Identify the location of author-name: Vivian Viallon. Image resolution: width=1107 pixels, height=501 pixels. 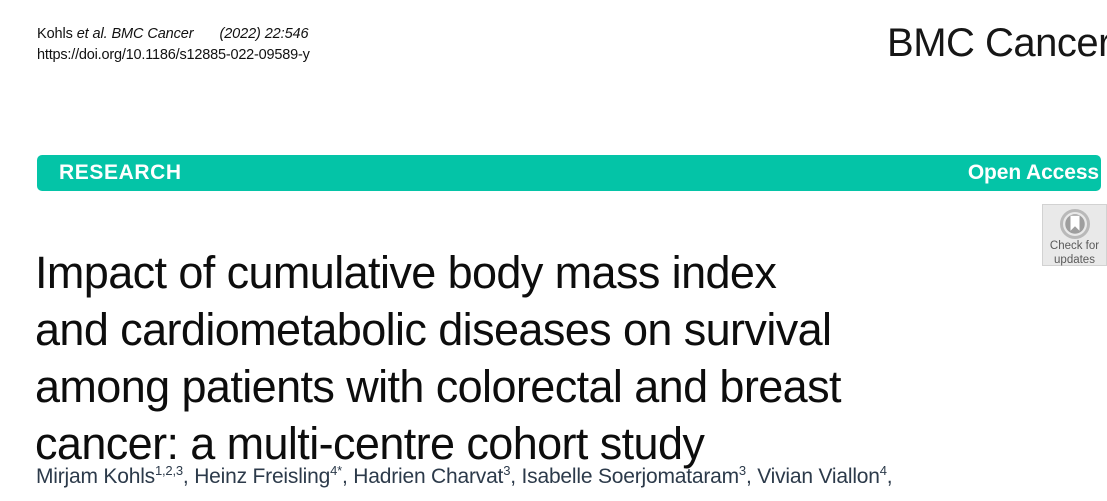
(818, 476).